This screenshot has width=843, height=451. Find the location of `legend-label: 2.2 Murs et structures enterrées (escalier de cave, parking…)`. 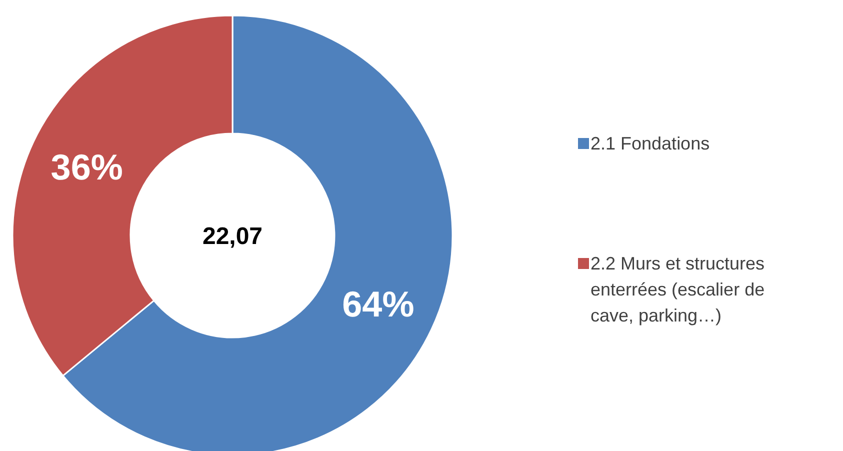

legend-label: 2.2 Murs et structures enterrées (escalier de cave, parking…) is located at coordinates (677, 290).